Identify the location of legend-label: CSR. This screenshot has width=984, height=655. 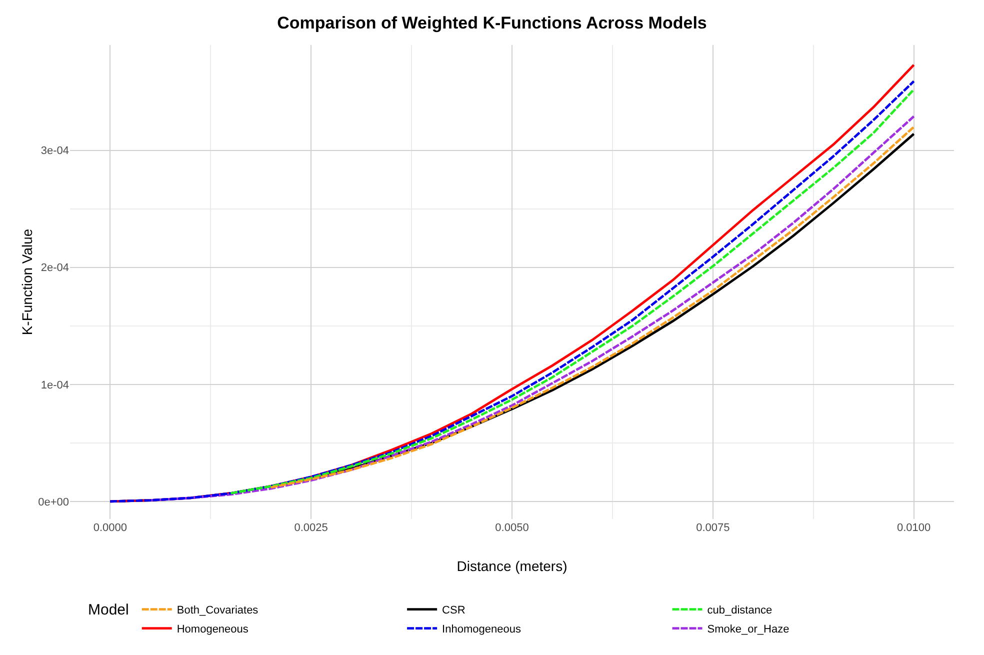
(454, 610).